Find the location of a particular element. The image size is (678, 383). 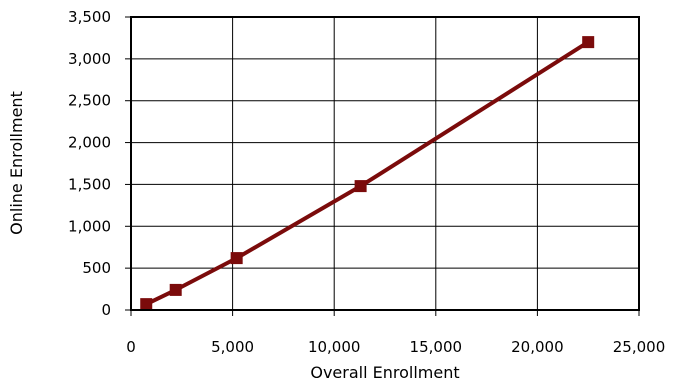

y-tick-label: 0 is located at coordinates (106, 310).